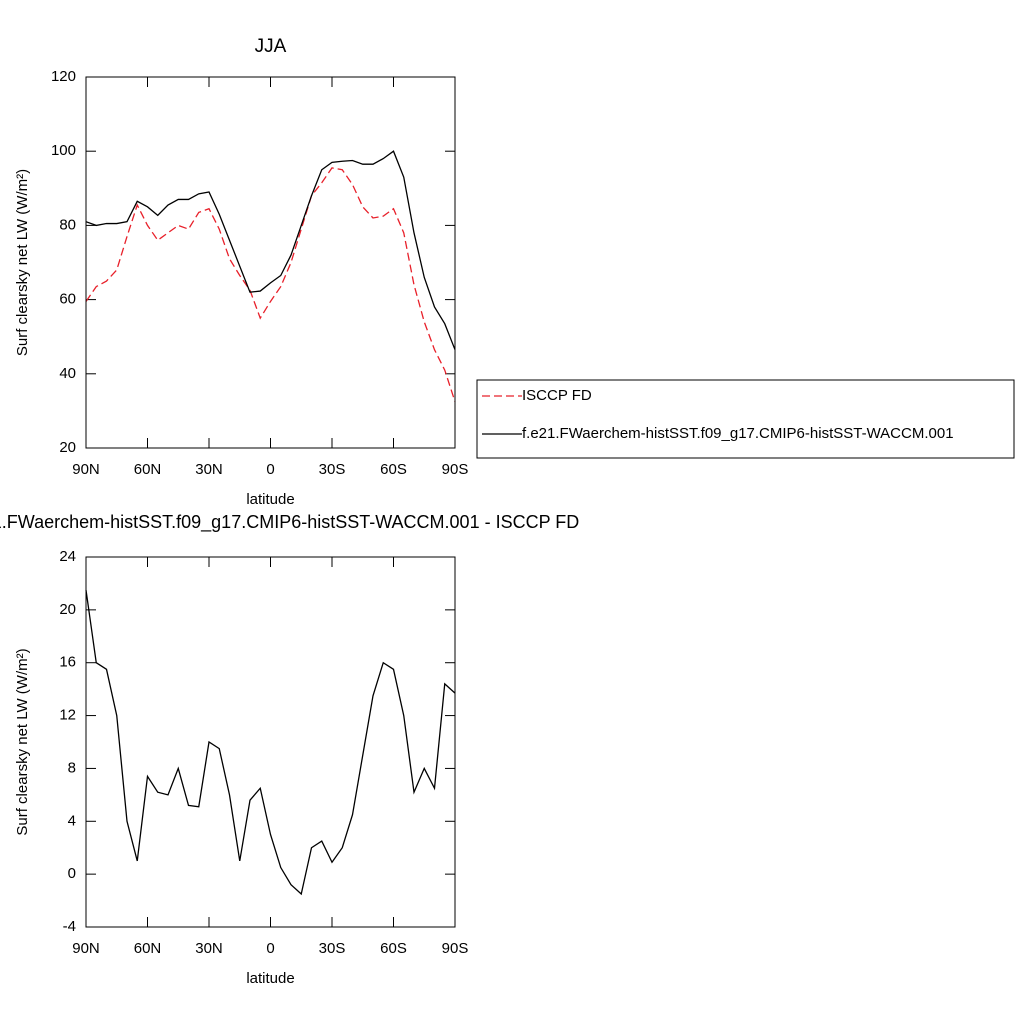 The height and width of the screenshot is (1024, 1024). I want to click on legend-box, so click(745, 419).